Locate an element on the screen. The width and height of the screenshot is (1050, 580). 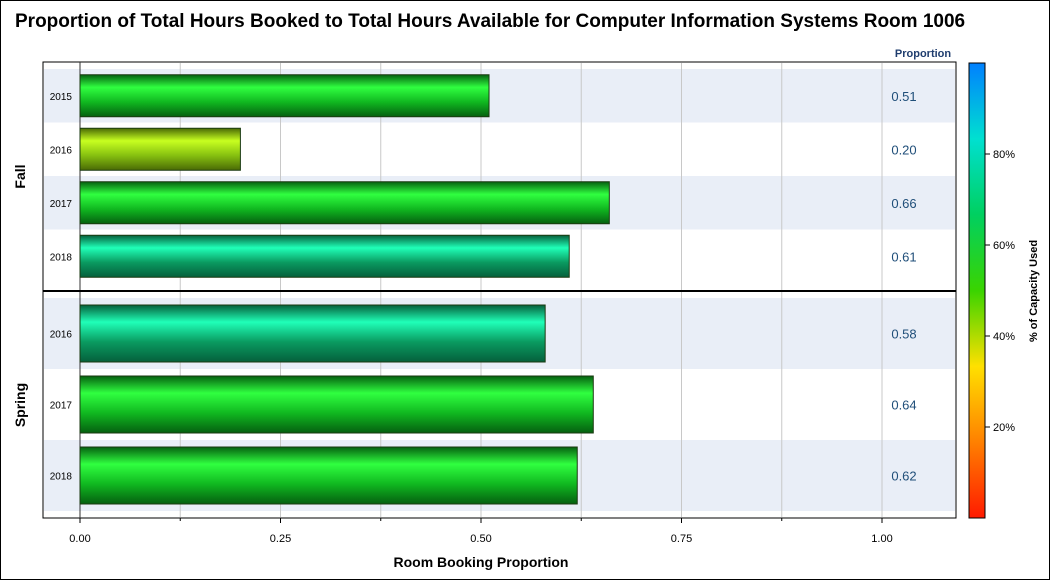
colorbar-tick-label: 80% is located at coordinates (1004, 155).